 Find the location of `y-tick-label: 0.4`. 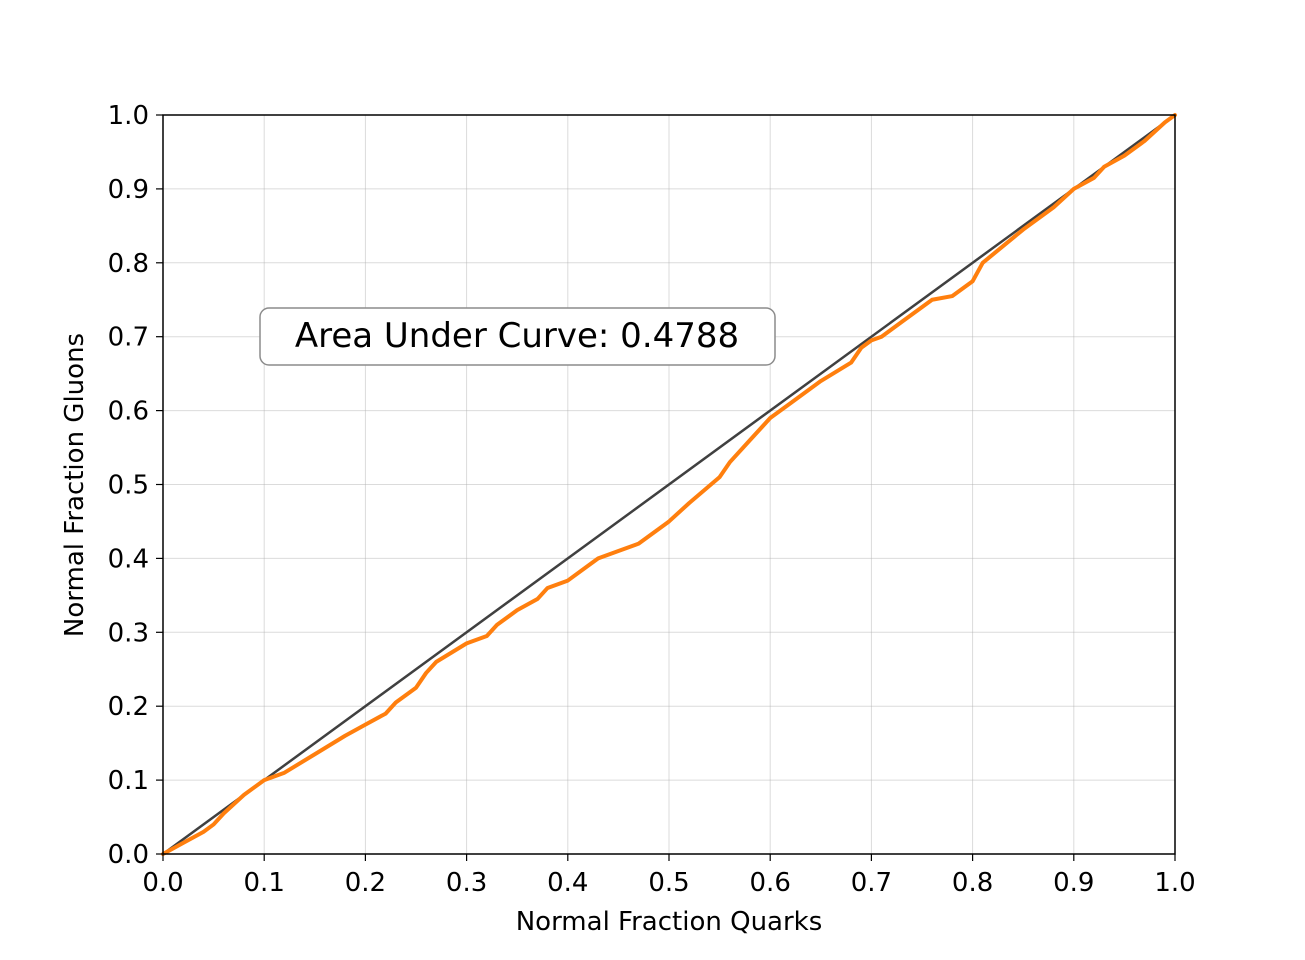

y-tick-label: 0.4 is located at coordinates (128, 559).